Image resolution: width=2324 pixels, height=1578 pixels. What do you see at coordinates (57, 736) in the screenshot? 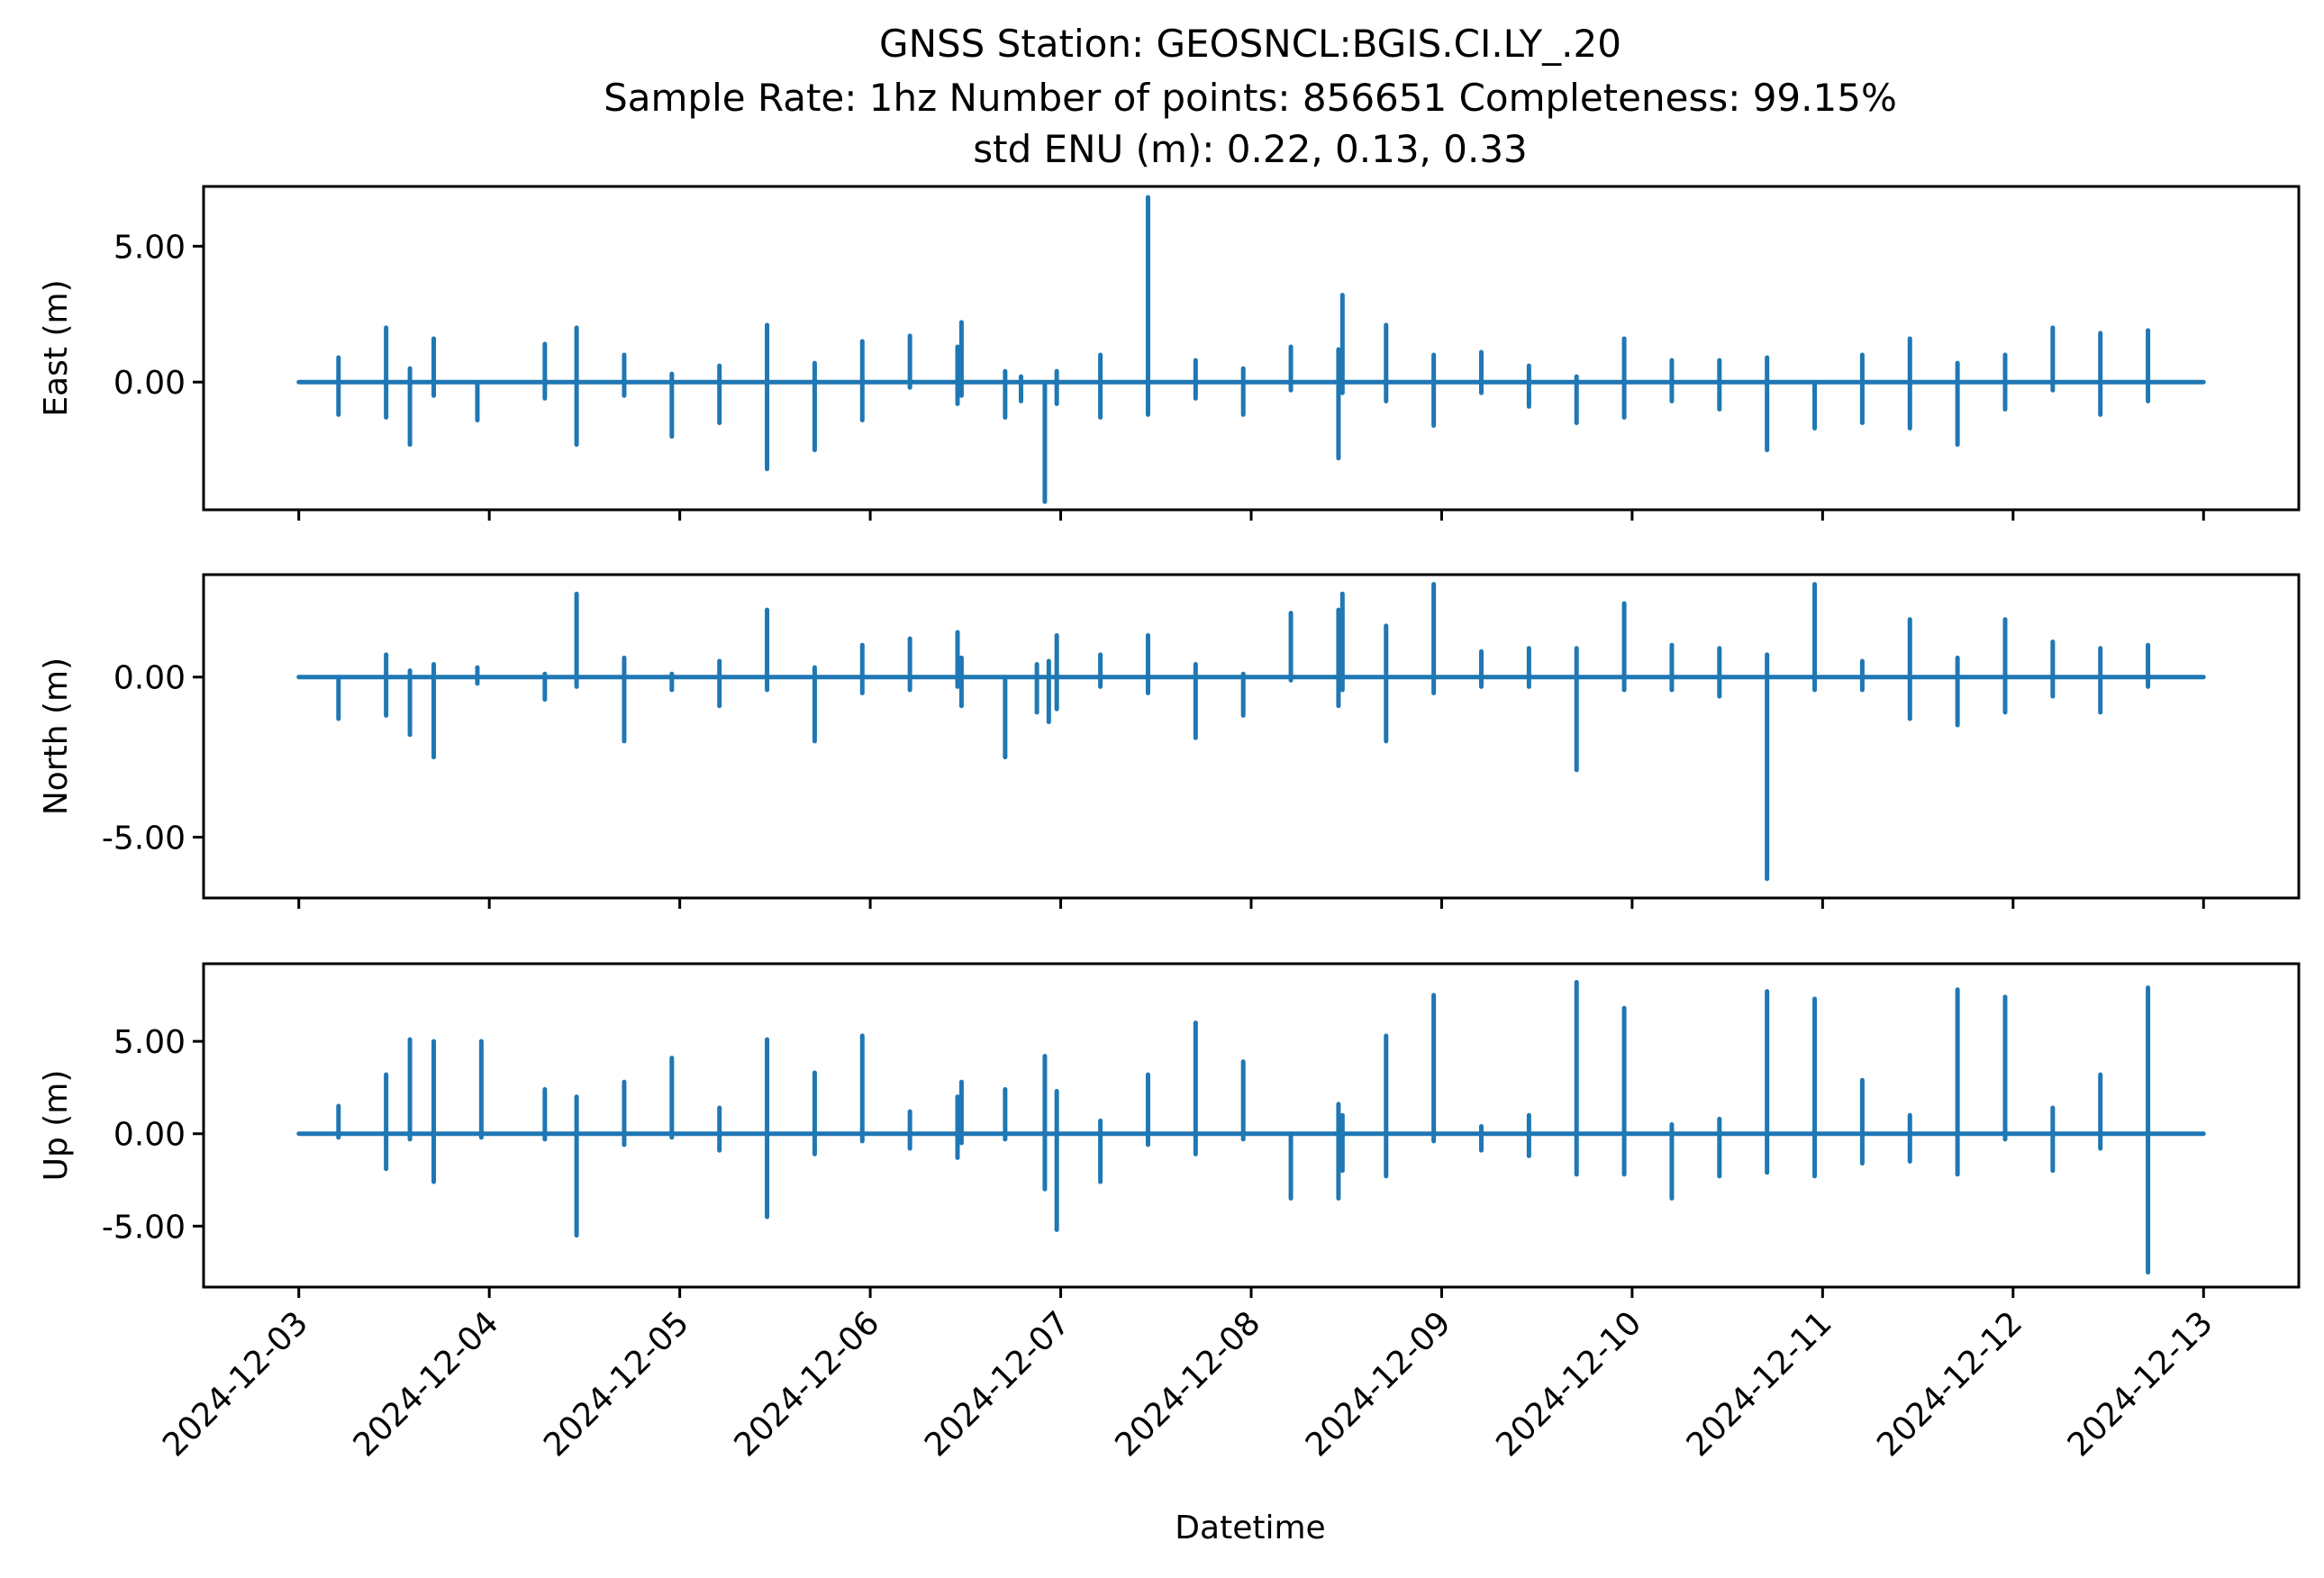
I see `y-axis-label: North (m)` at bounding box center [57, 736].